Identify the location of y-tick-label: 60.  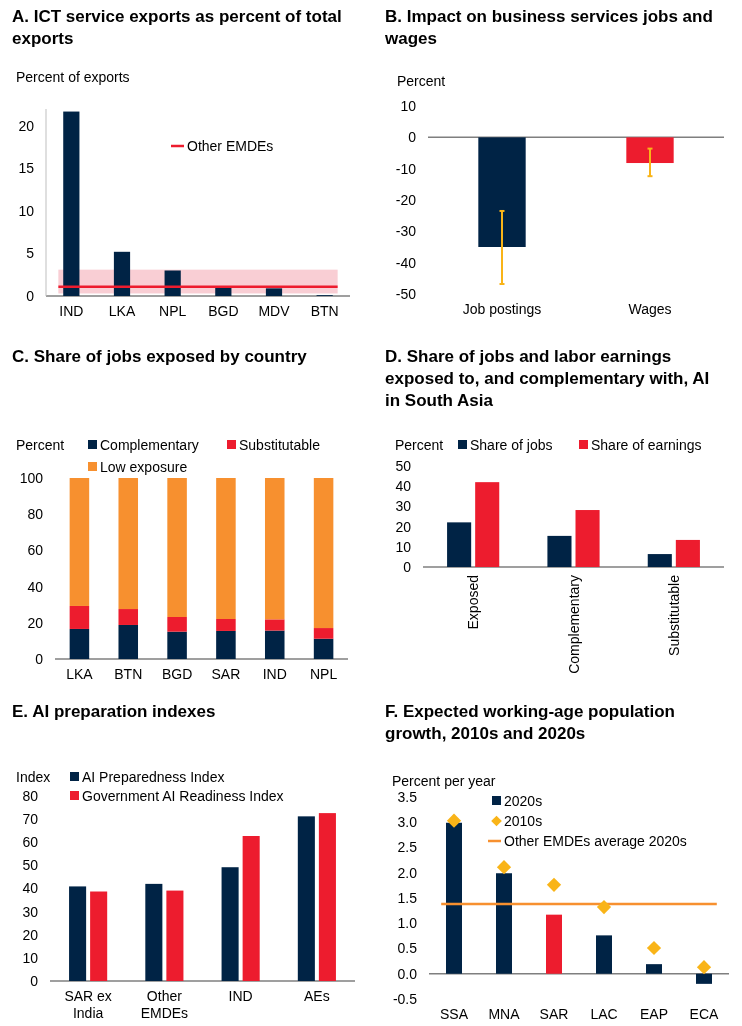
(30, 842).